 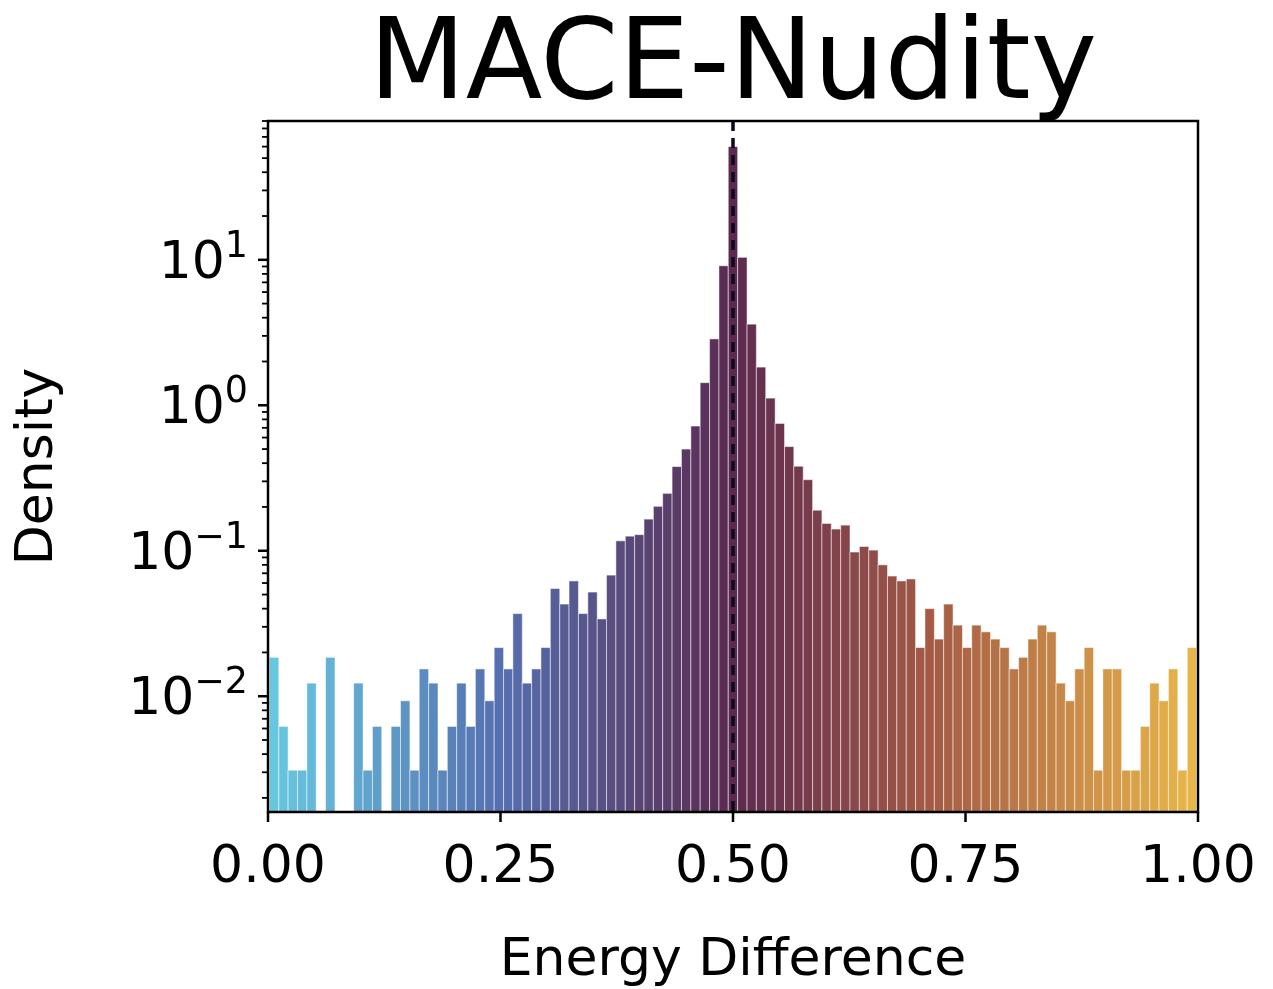 I want to click on x-tick-label: 0.75, so click(x=965, y=864).